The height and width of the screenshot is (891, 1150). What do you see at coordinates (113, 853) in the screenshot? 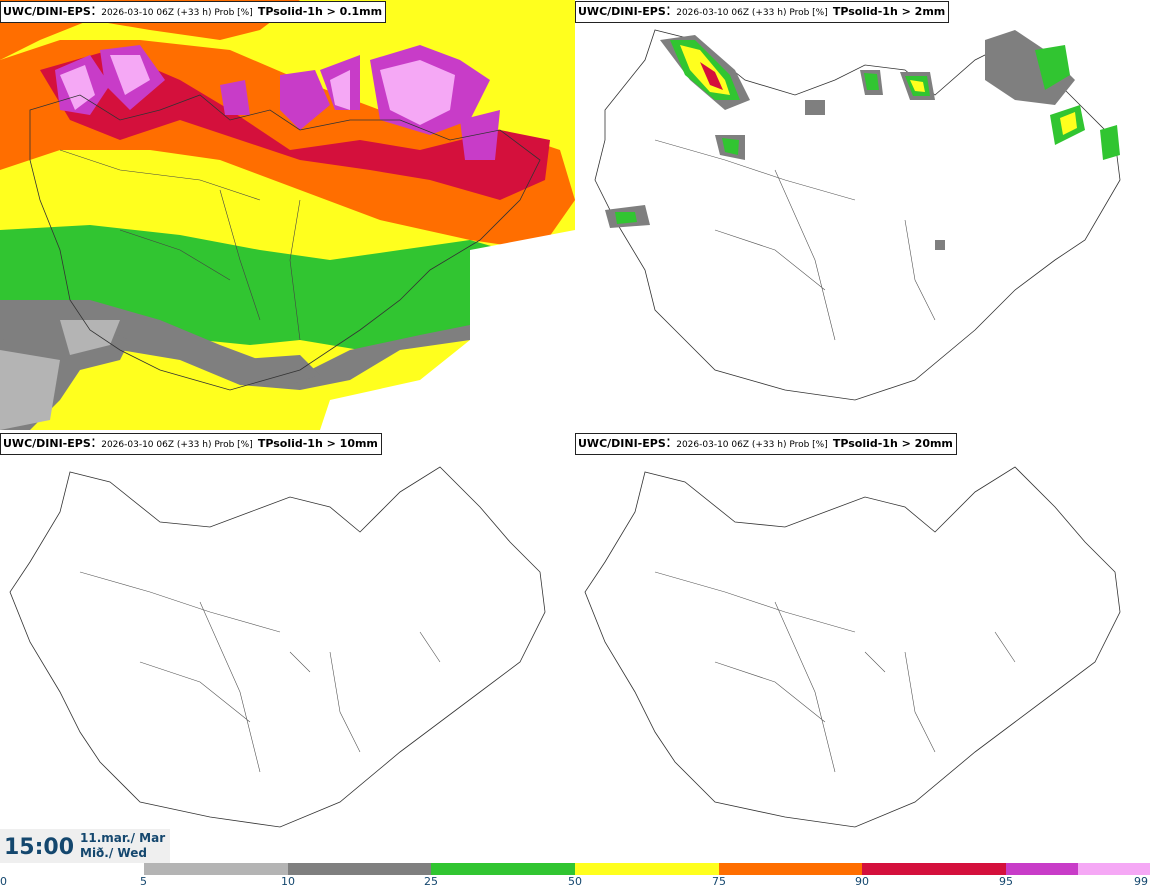
I see `day-line: Mið./ Wed` at bounding box center [113, 853].